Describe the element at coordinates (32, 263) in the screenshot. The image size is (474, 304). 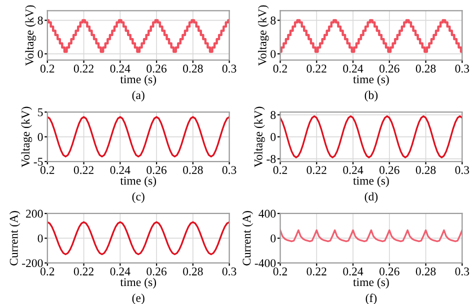
I see `y-tick-label: -200` at that location.